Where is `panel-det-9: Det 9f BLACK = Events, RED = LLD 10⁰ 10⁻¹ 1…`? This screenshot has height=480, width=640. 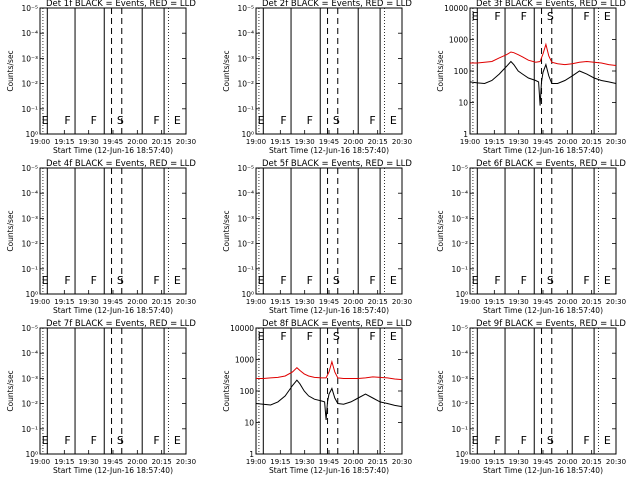 panel-det-9: Det 9f BLACK = Events, RED = LLD 10⁰ 10⁻¹ 1… is located at coordinates (531, 397).